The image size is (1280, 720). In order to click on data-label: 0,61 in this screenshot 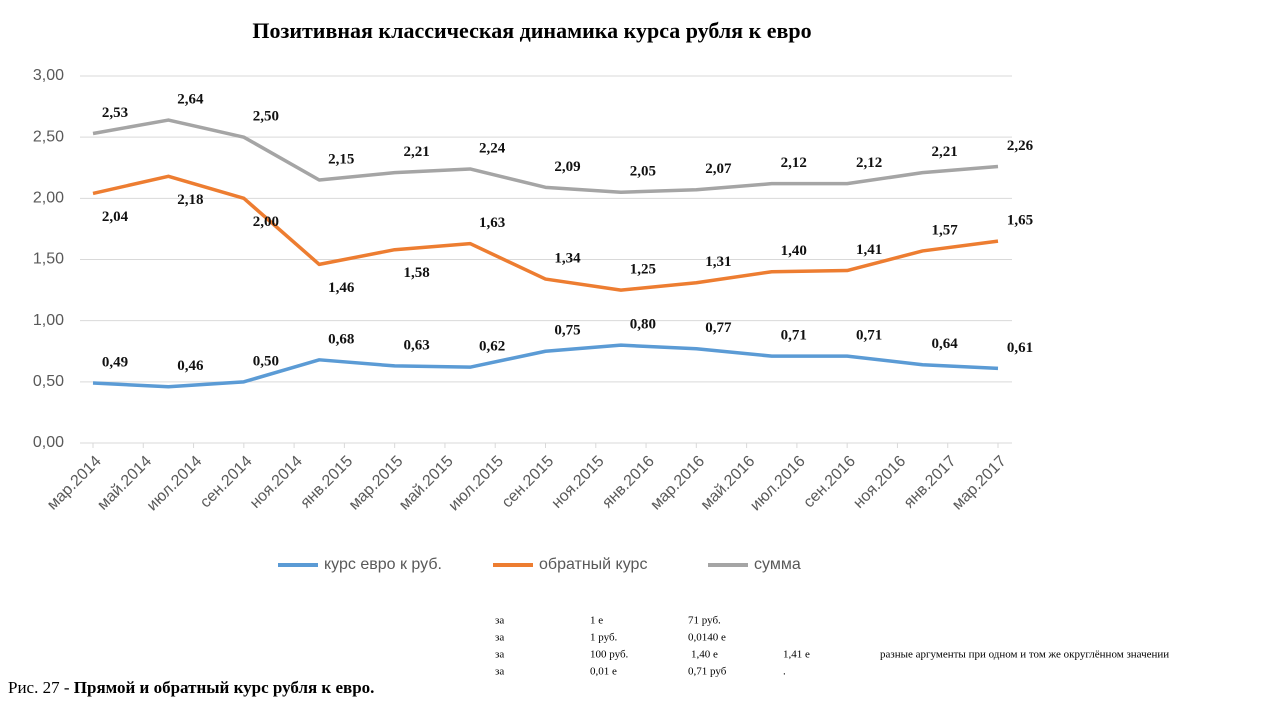, I will do `click(1020, 348)`.